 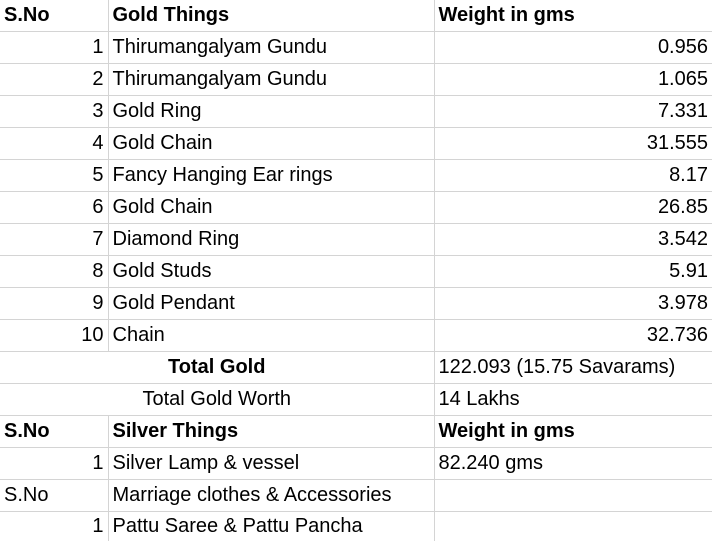 I want to click on weight-cell: 5.91, so click(x=572, y=271).